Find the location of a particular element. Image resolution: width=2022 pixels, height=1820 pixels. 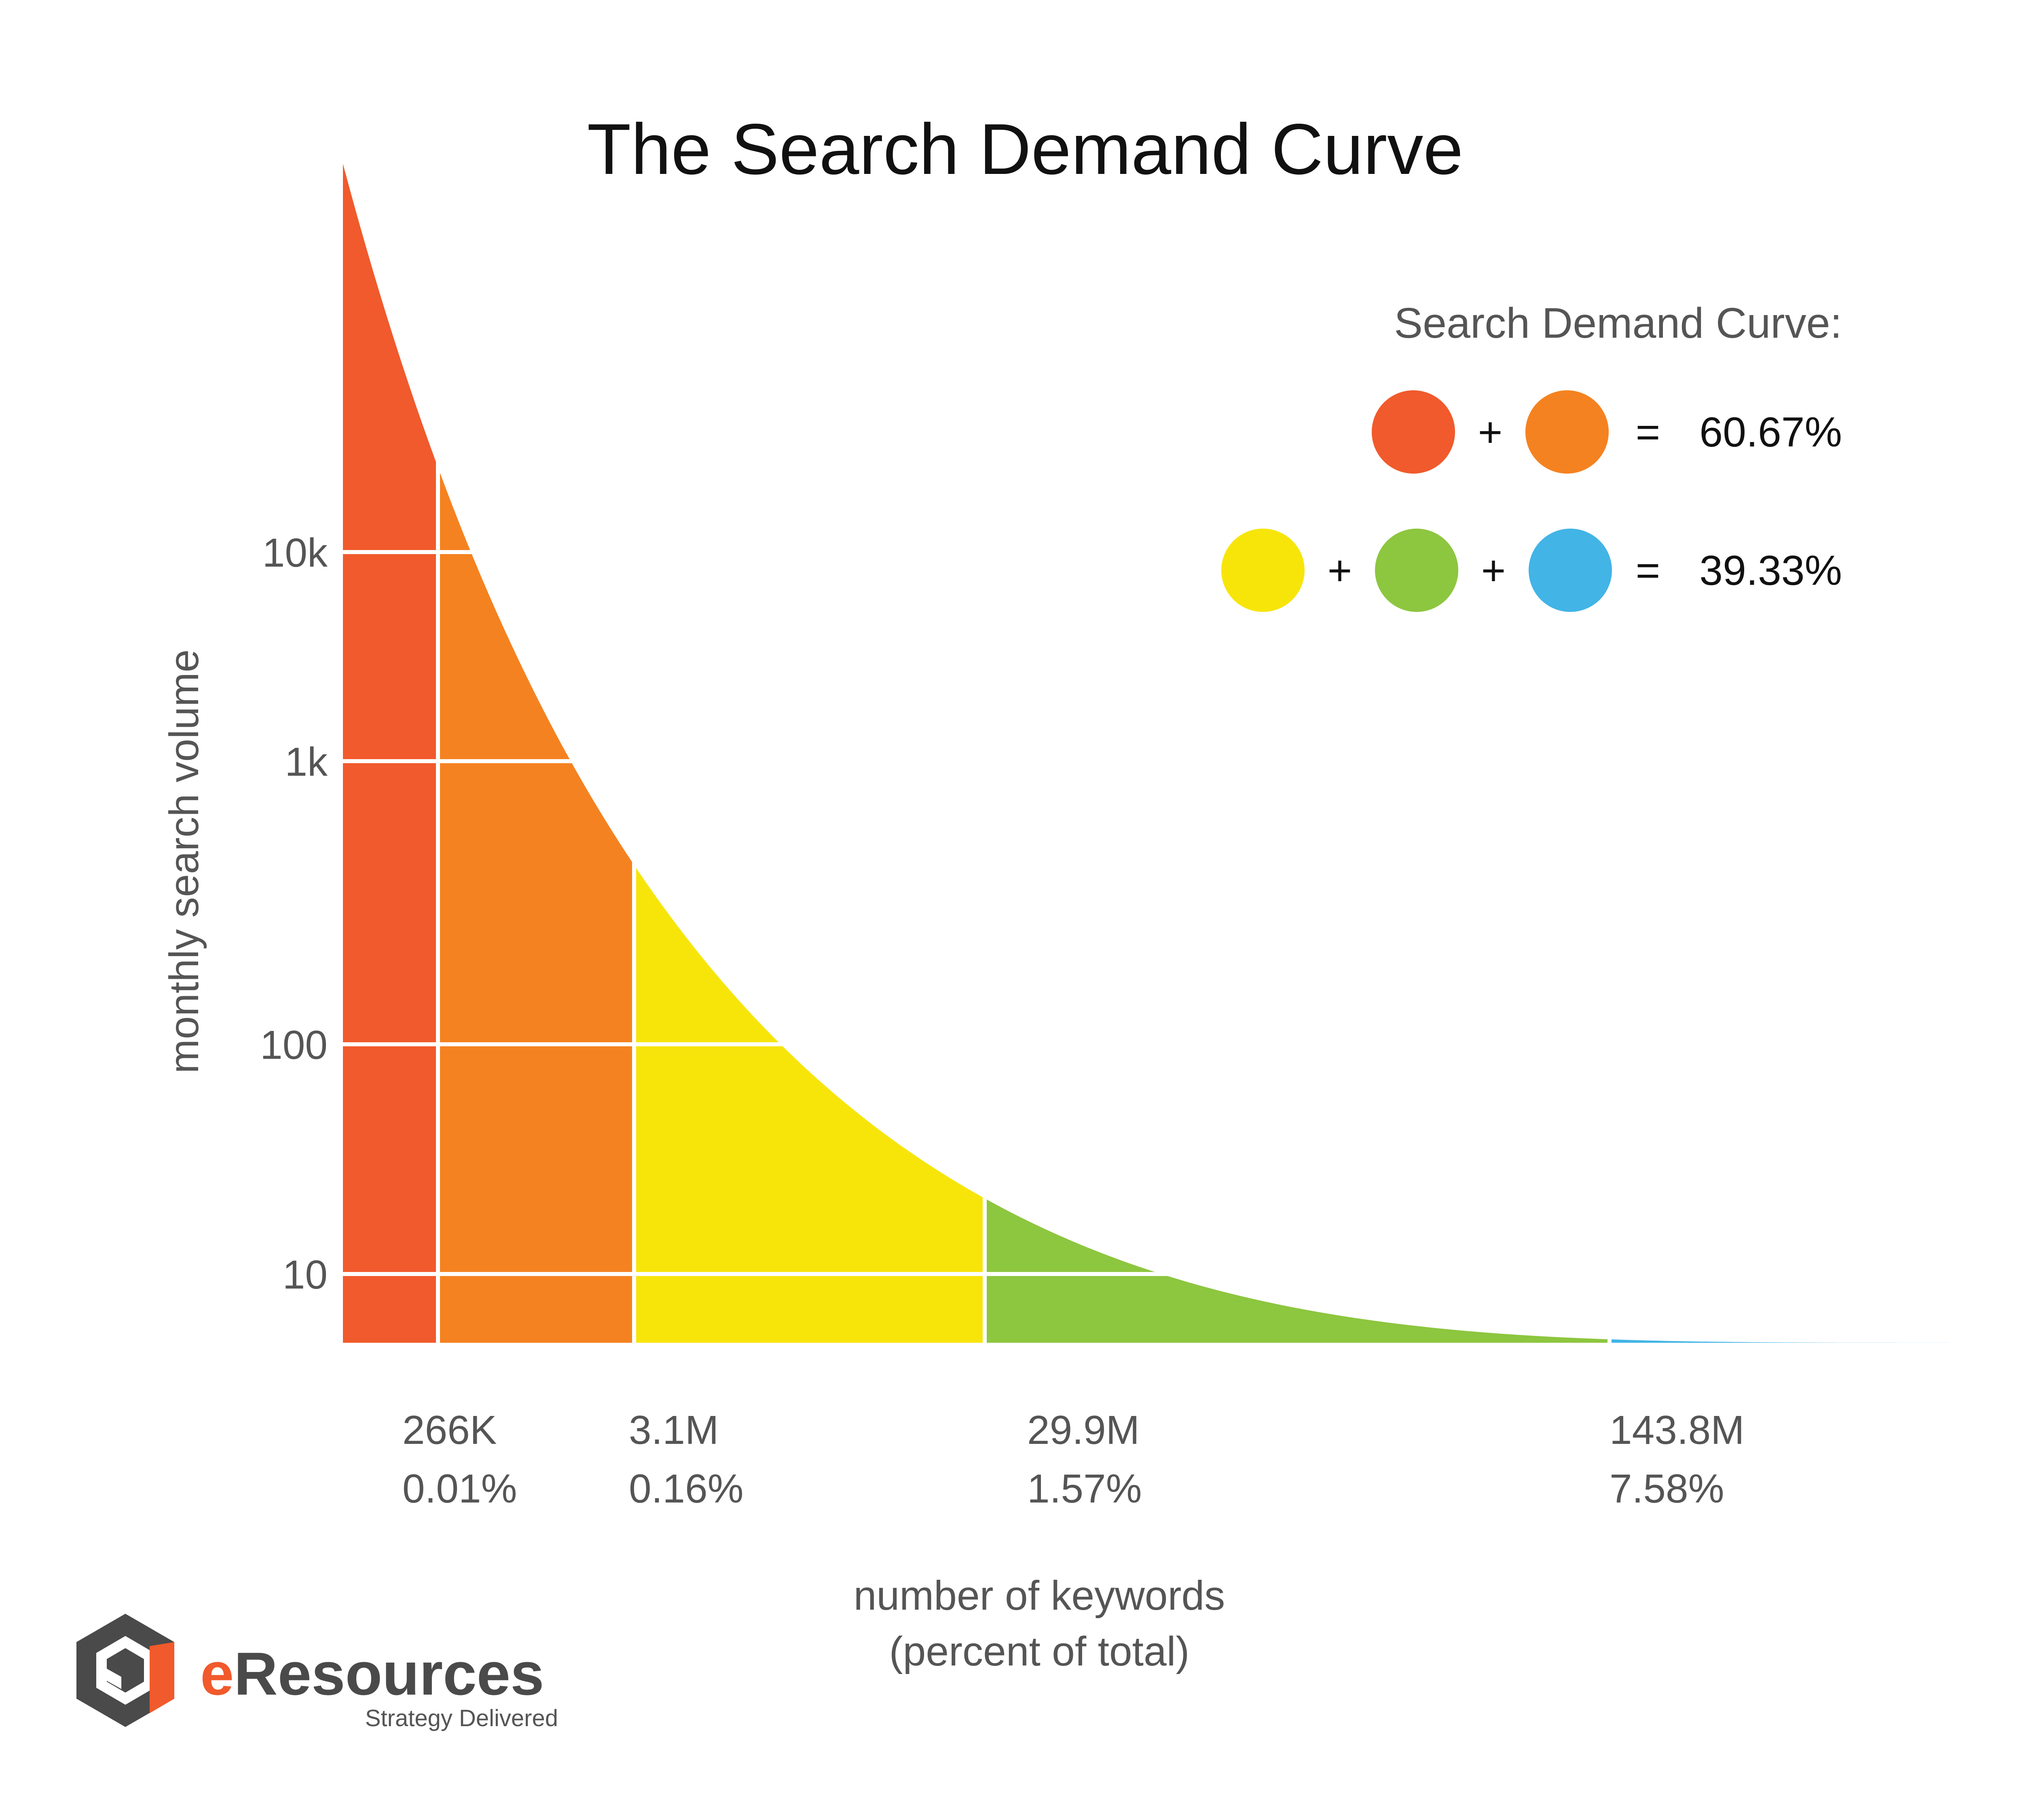

y-axis-label: monthly search volume is located at coordinates (184, 862).